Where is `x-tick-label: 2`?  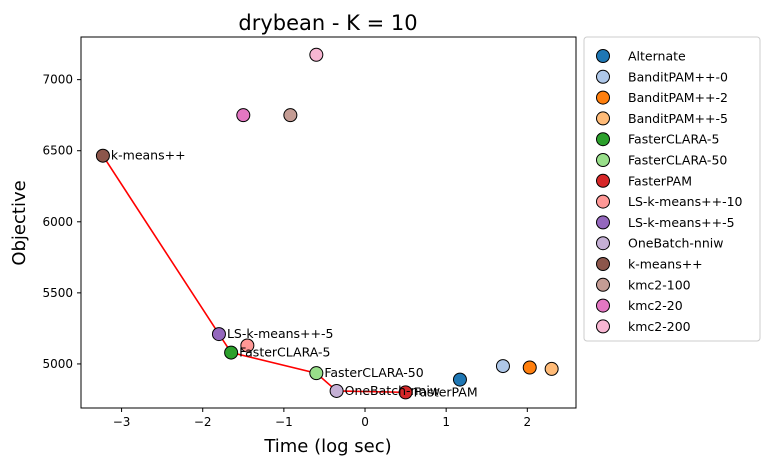 x-tick-label: 2 is located at coordinates (527, 422).